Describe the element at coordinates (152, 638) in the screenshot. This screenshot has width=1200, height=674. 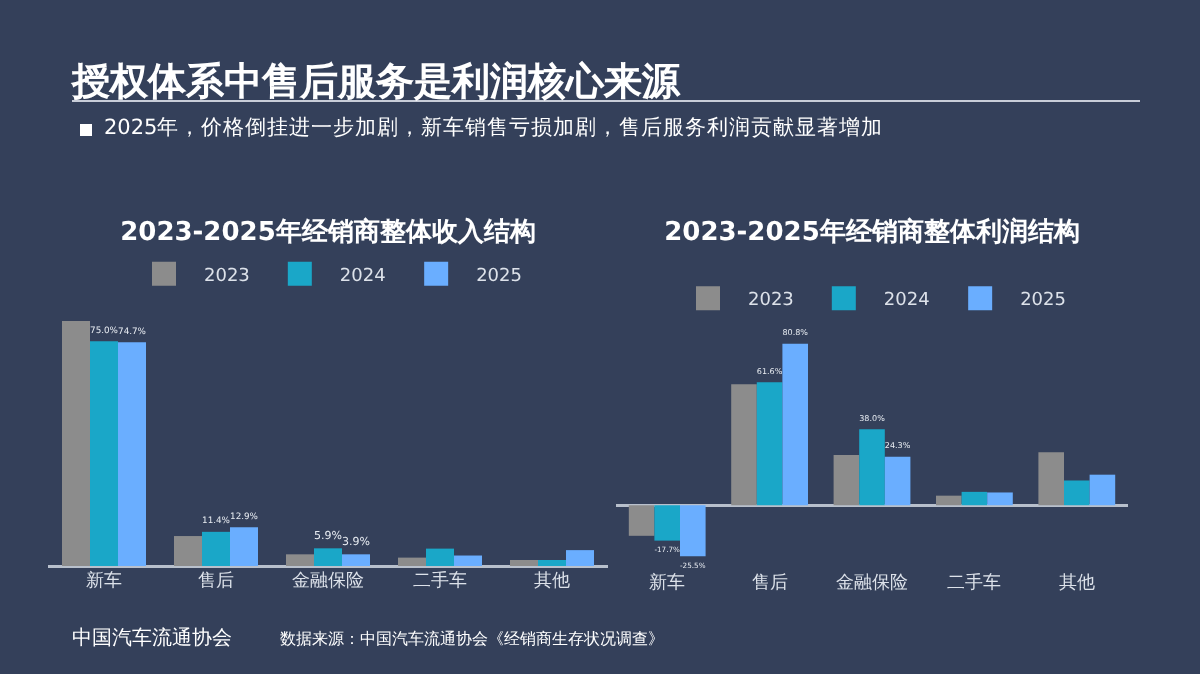
I see `text: 中国汽车流通协会` at that location.